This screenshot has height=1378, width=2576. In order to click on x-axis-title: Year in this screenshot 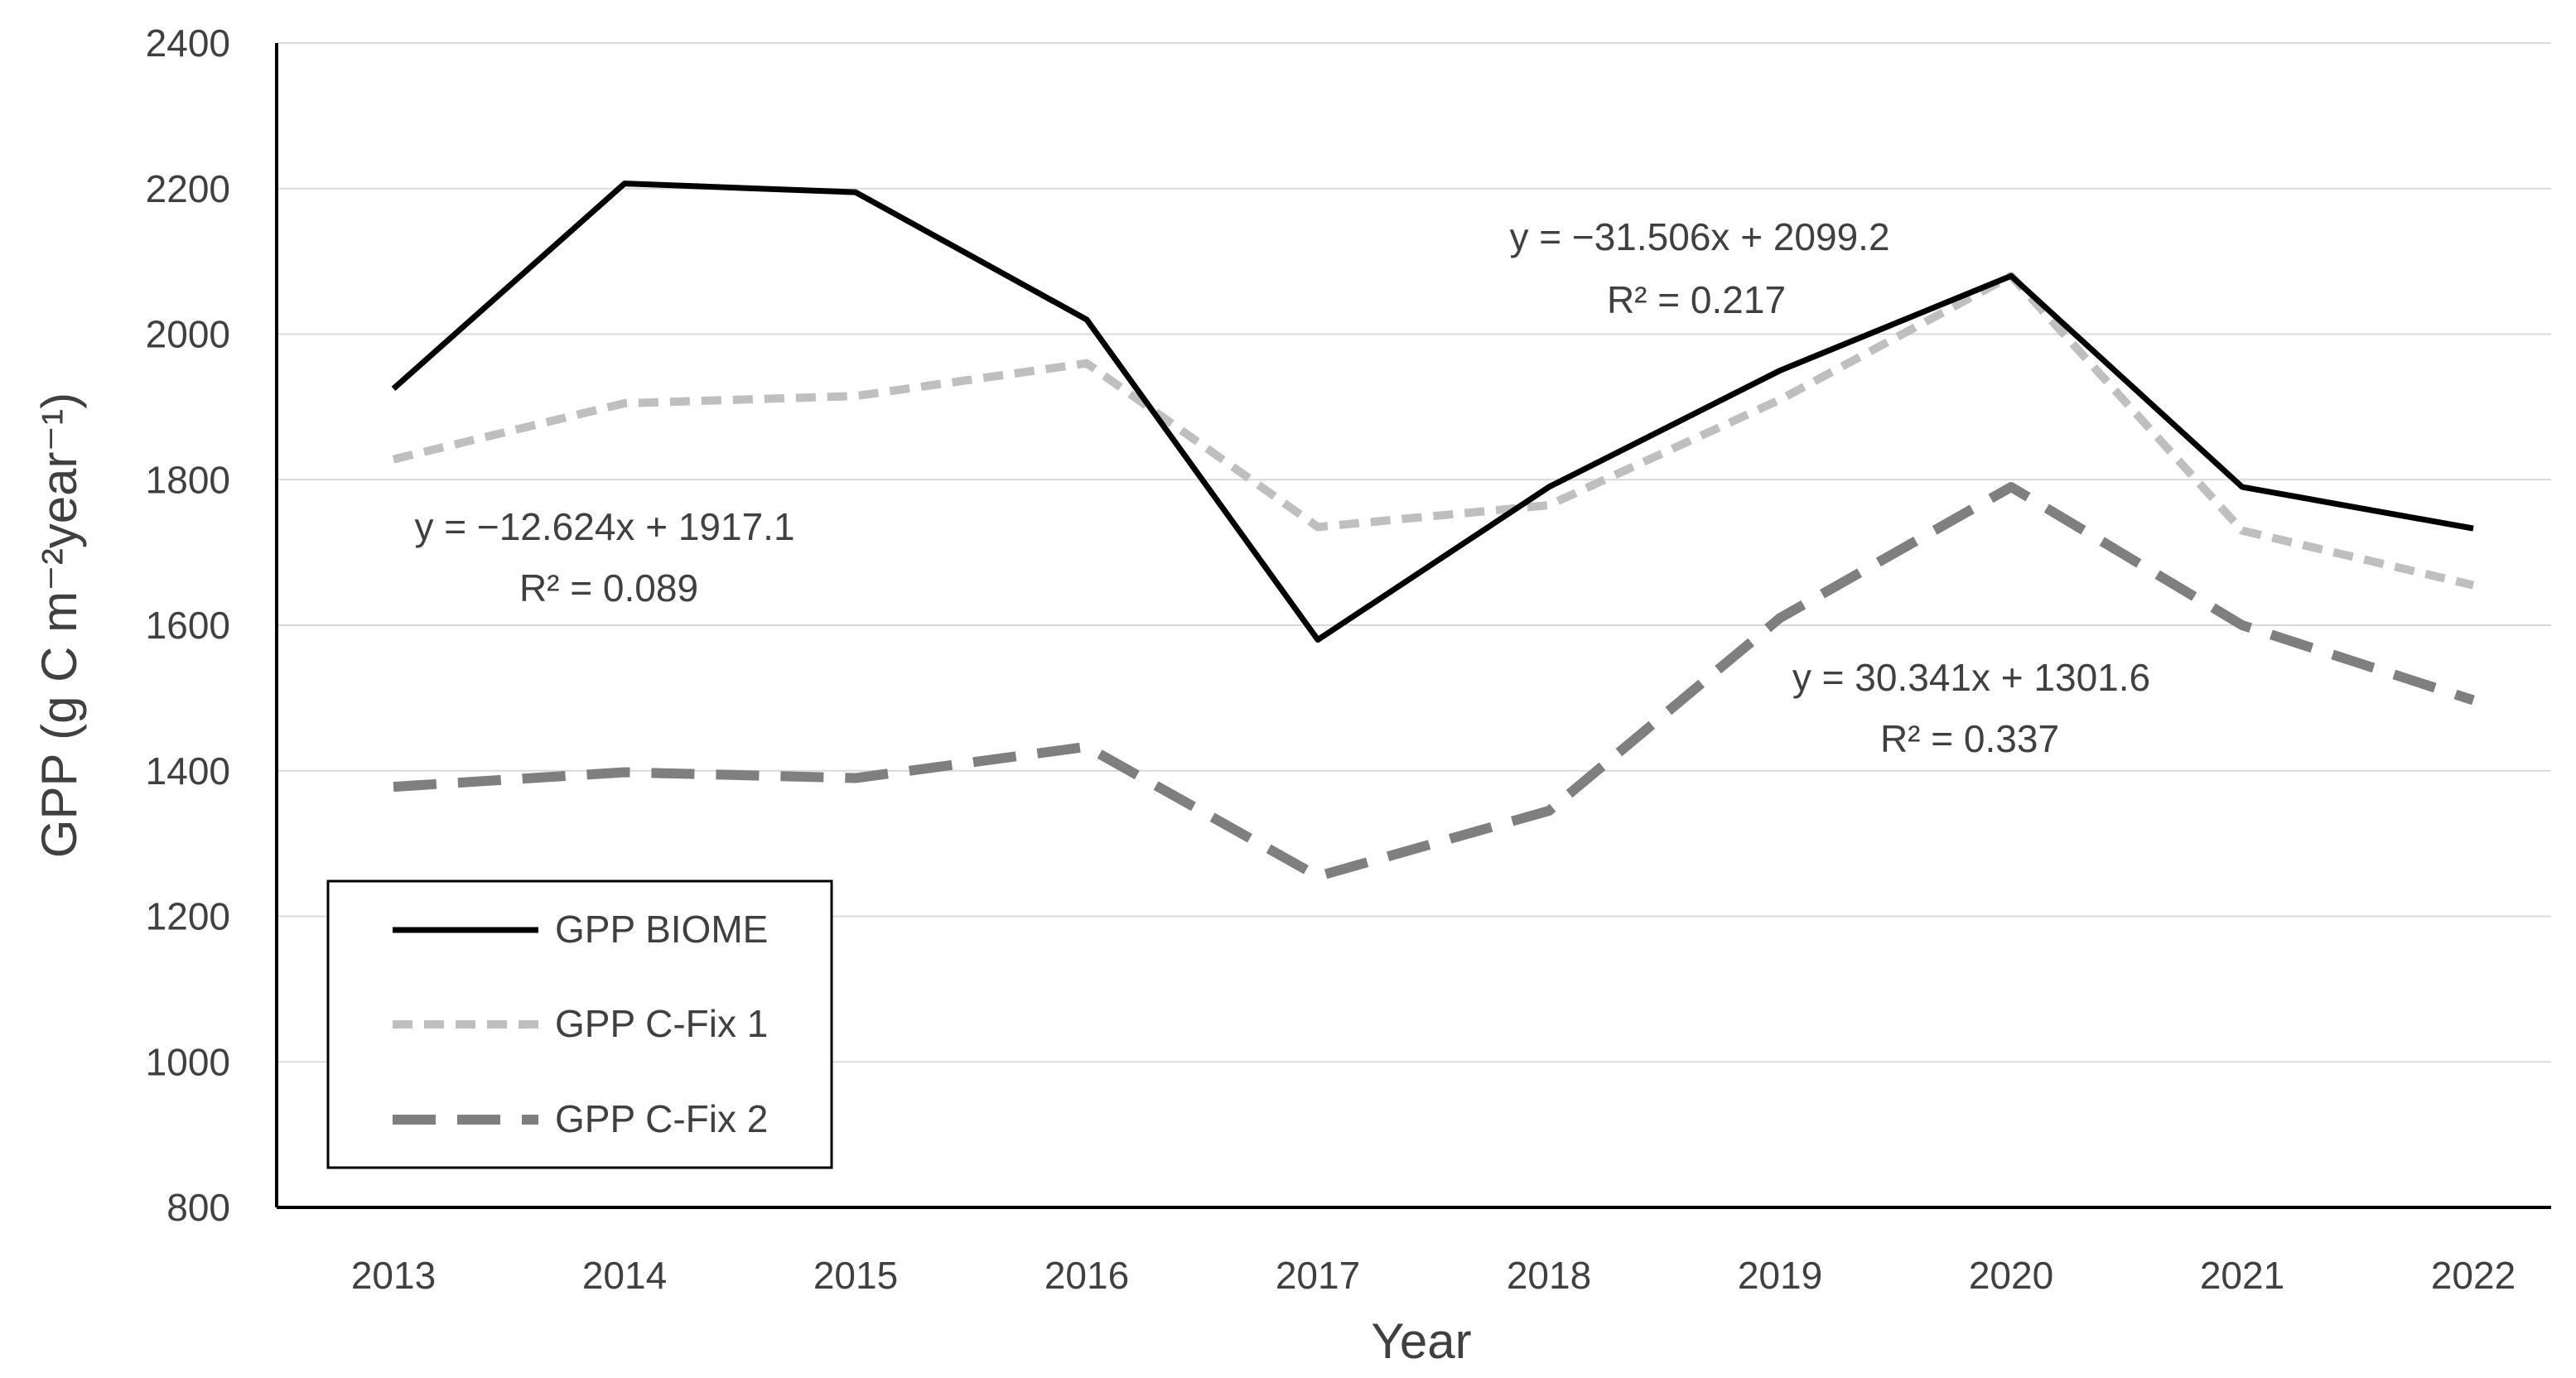, I will do `click(1421, 1341)`.